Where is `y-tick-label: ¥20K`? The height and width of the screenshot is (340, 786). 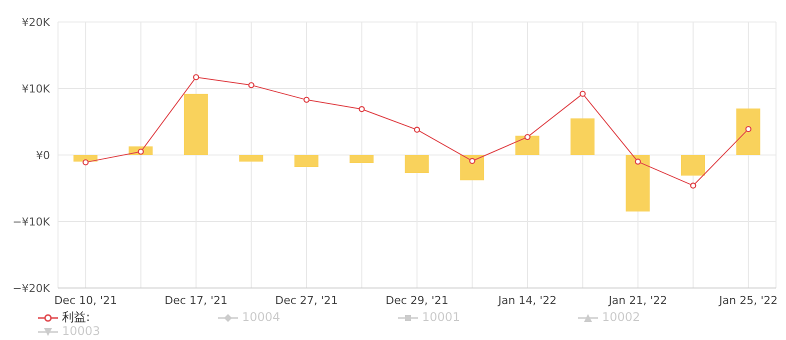 y-tick-label: ¥20K is located at coordinates (36, 22).